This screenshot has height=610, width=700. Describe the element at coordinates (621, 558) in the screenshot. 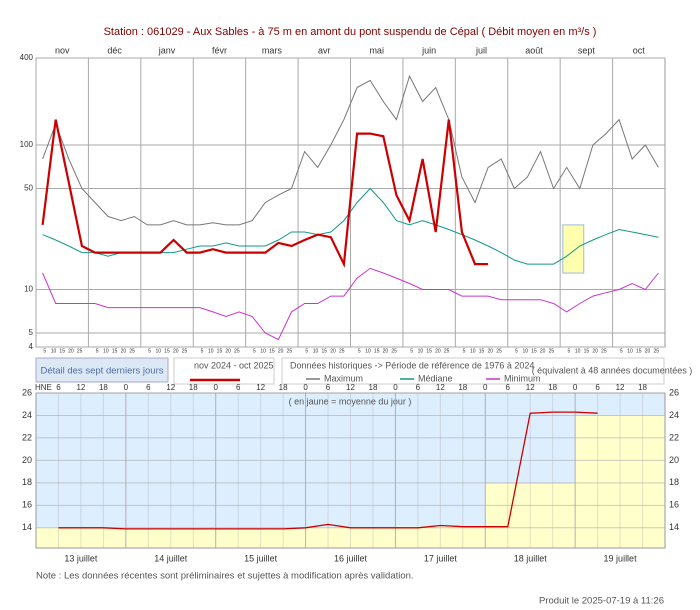

I see `day-label: 19 juillet` at that location.